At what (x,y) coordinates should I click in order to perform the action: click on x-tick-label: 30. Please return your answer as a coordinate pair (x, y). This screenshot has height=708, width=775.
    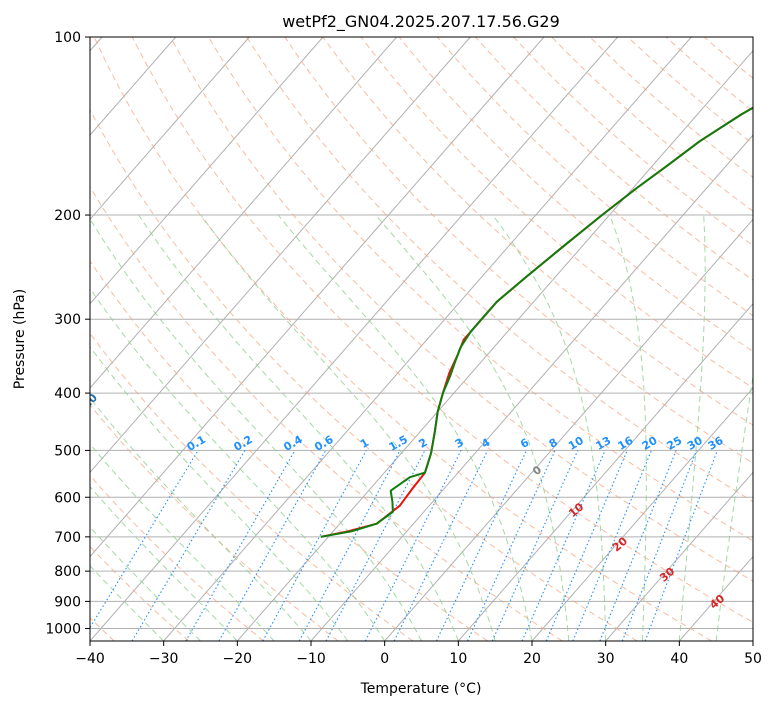
    Looking at the image, I should click on (606, 659).